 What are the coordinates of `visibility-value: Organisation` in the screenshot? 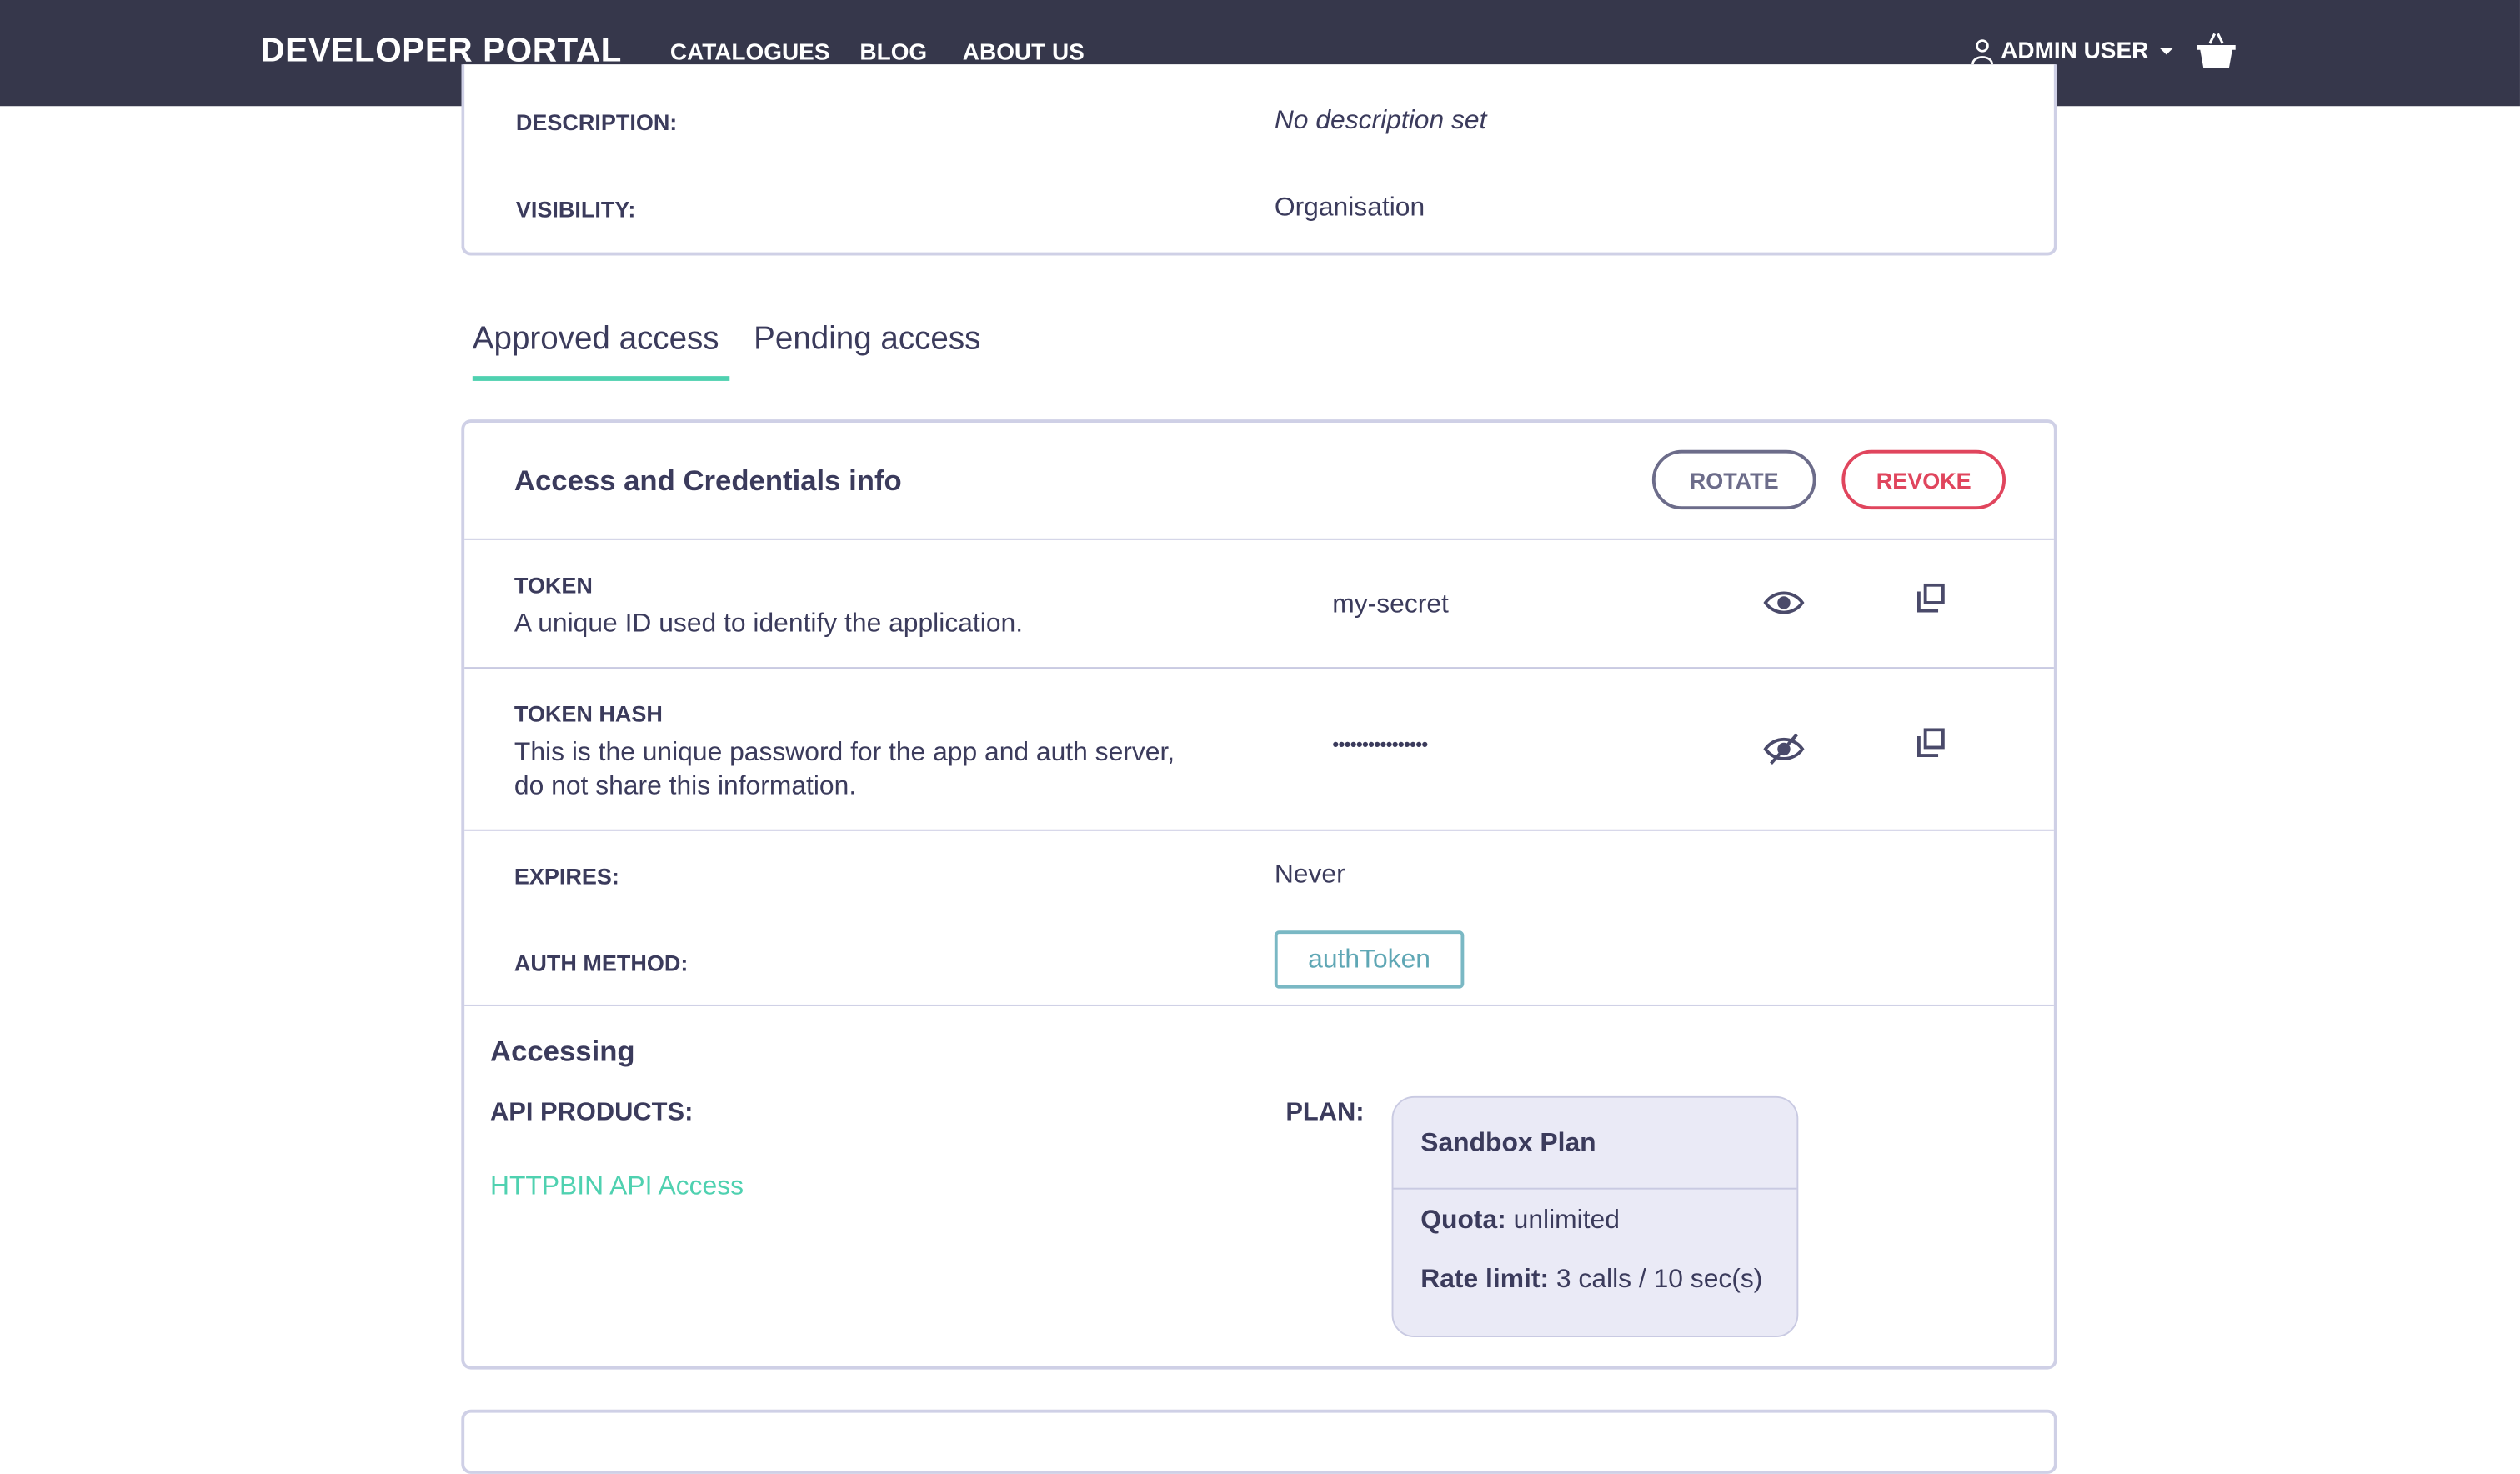 It's located at (1349, 208).